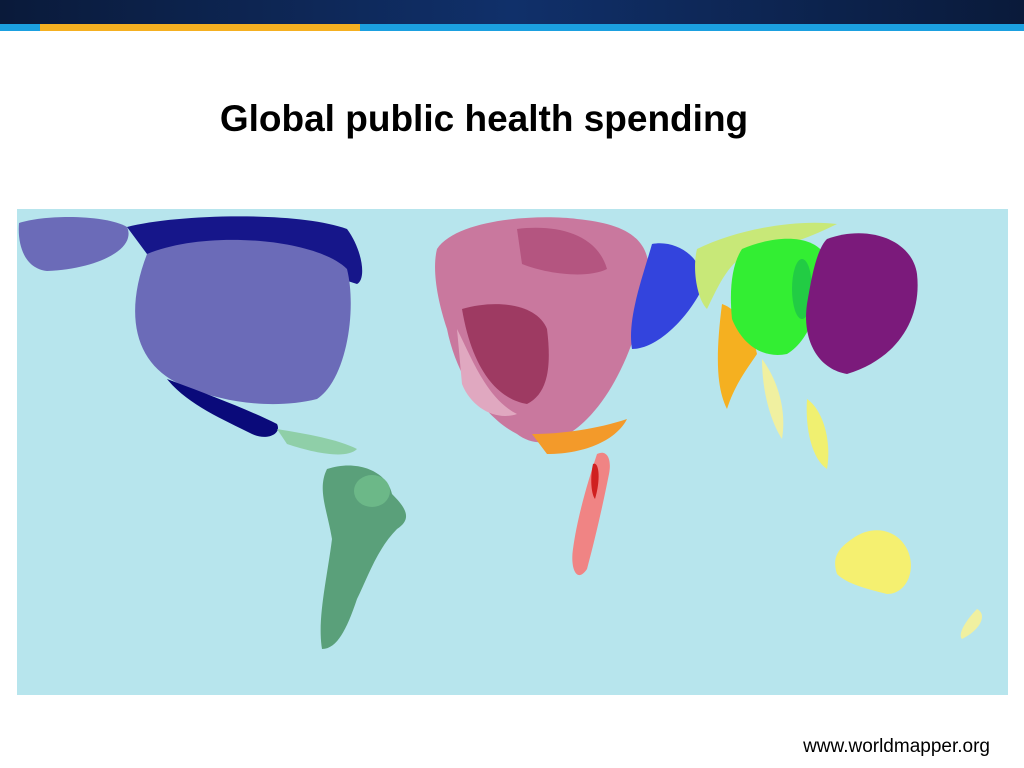  What do you see at coordinates (363, 557) in the screenshot?
I see `south-america` at bounding box center [363, 557].